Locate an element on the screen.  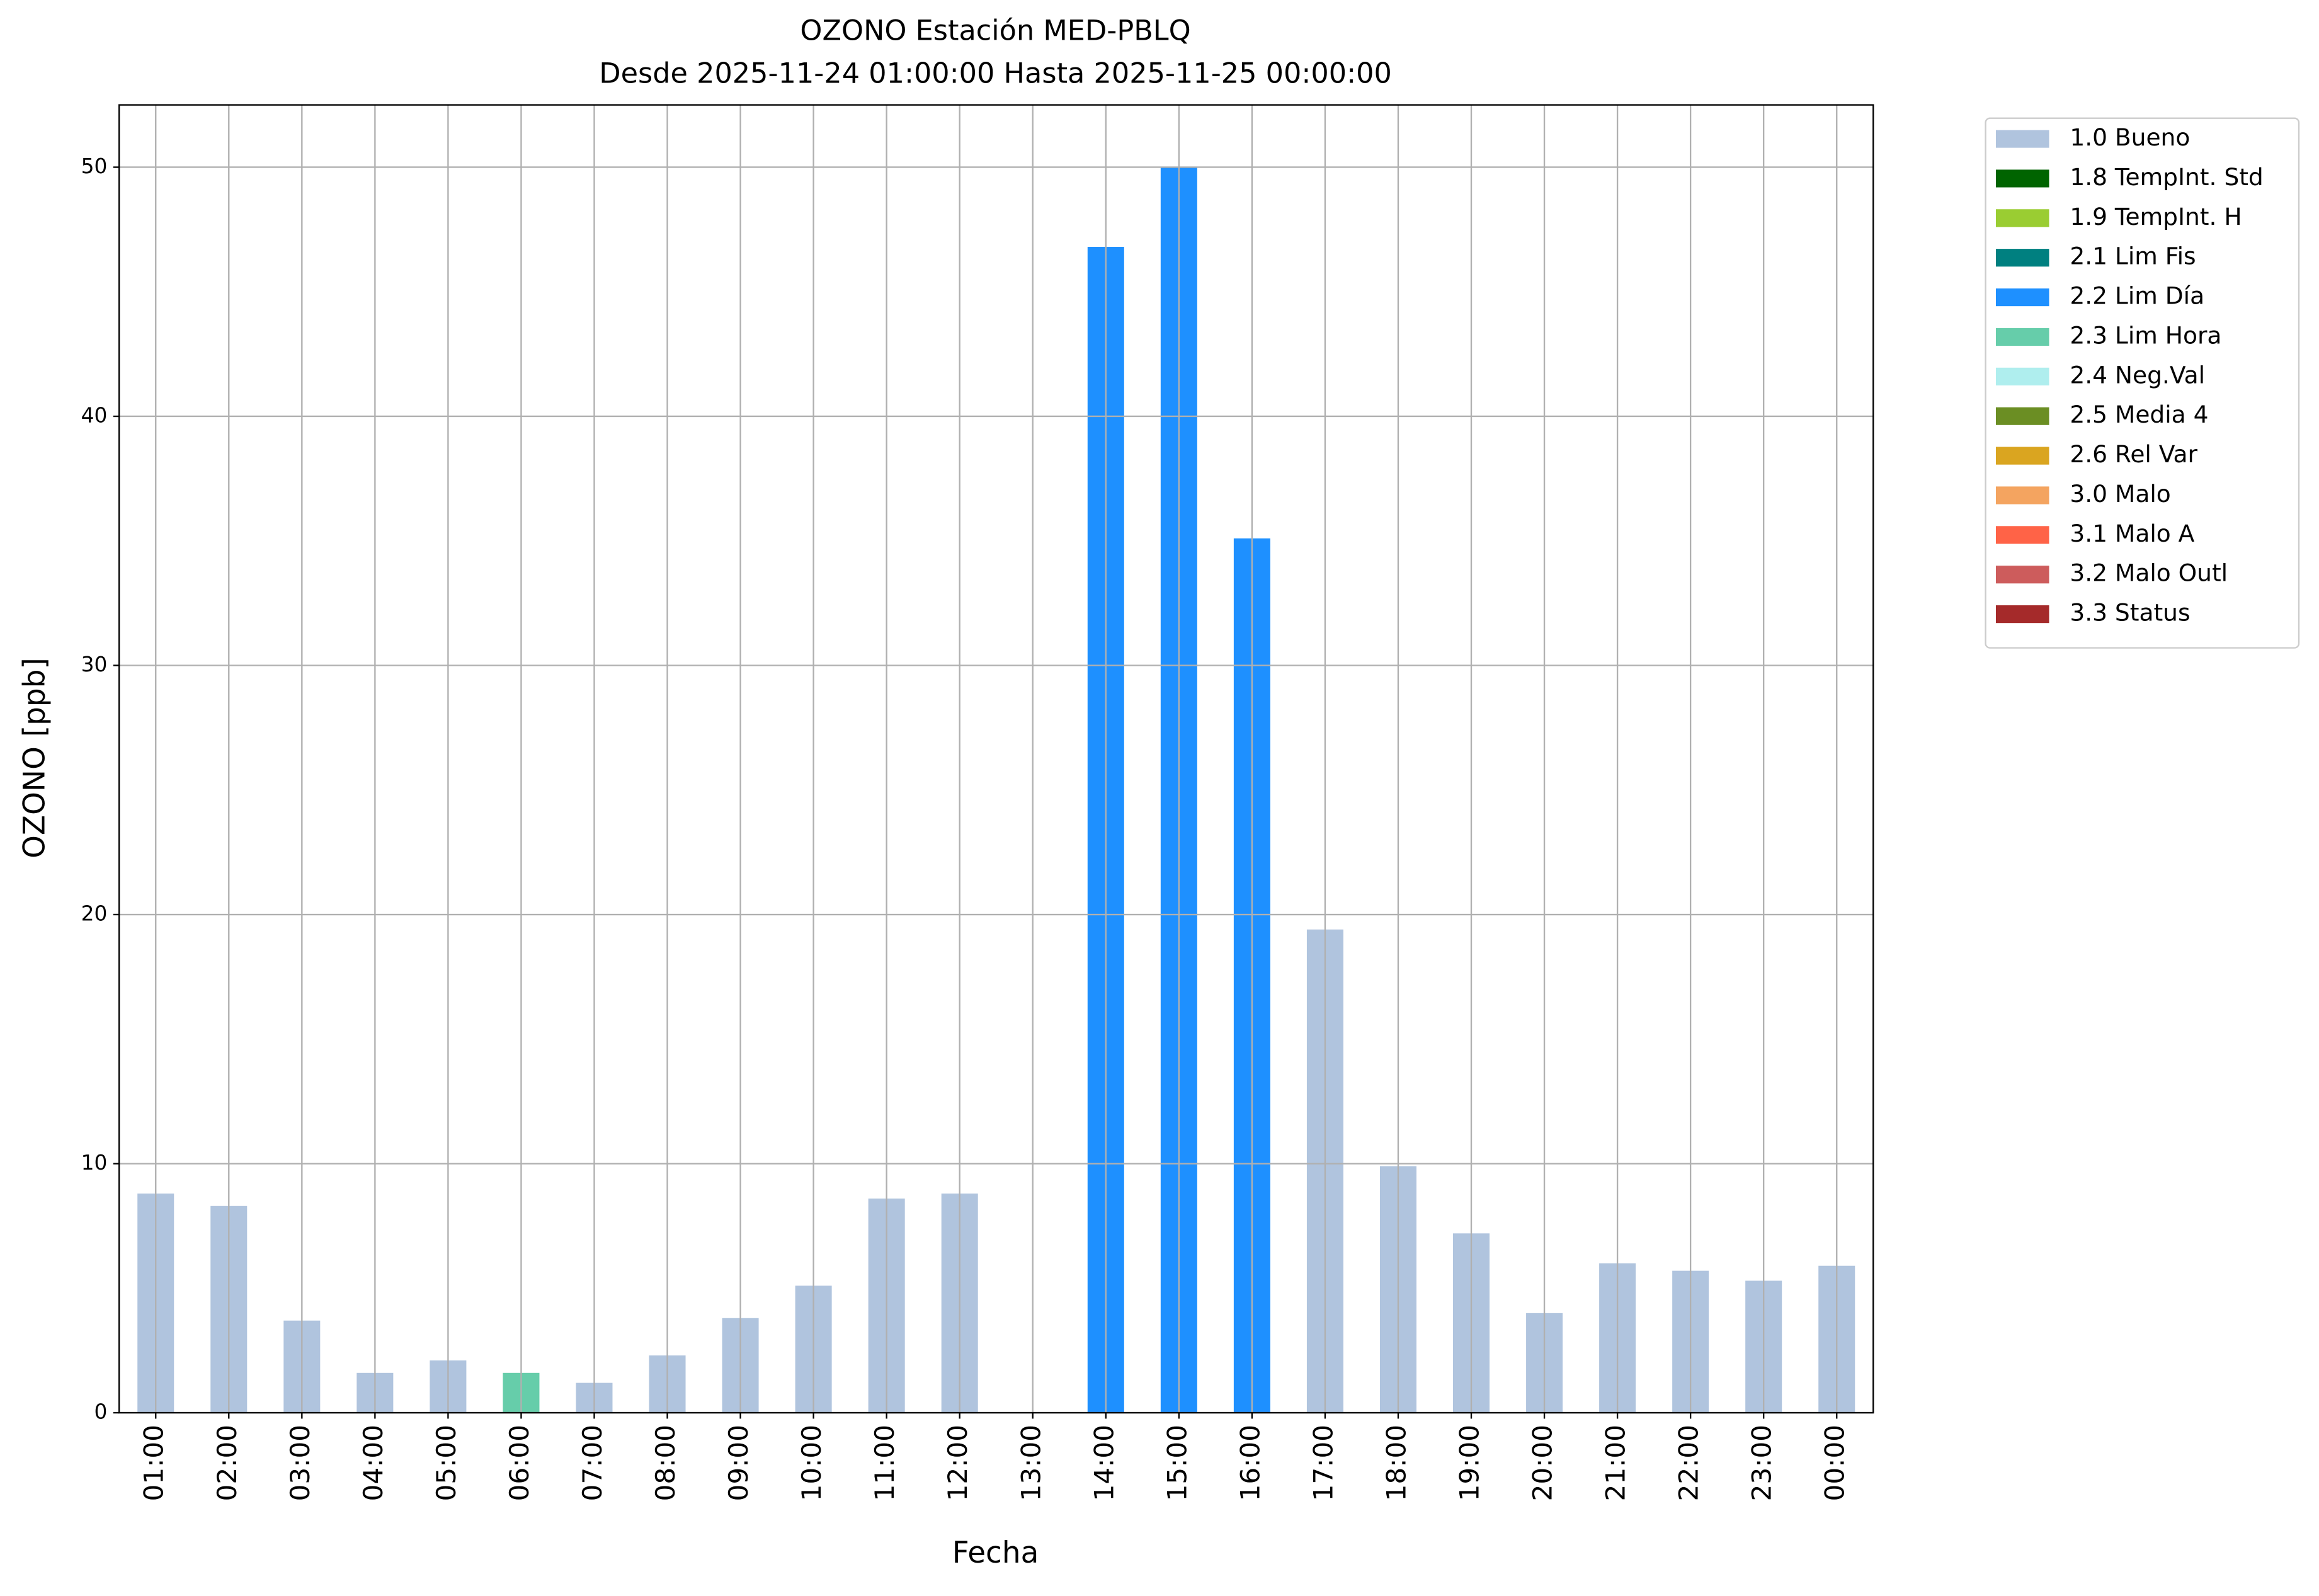
x-tick-label: 04:00 is located at coordinates (373, 1463).